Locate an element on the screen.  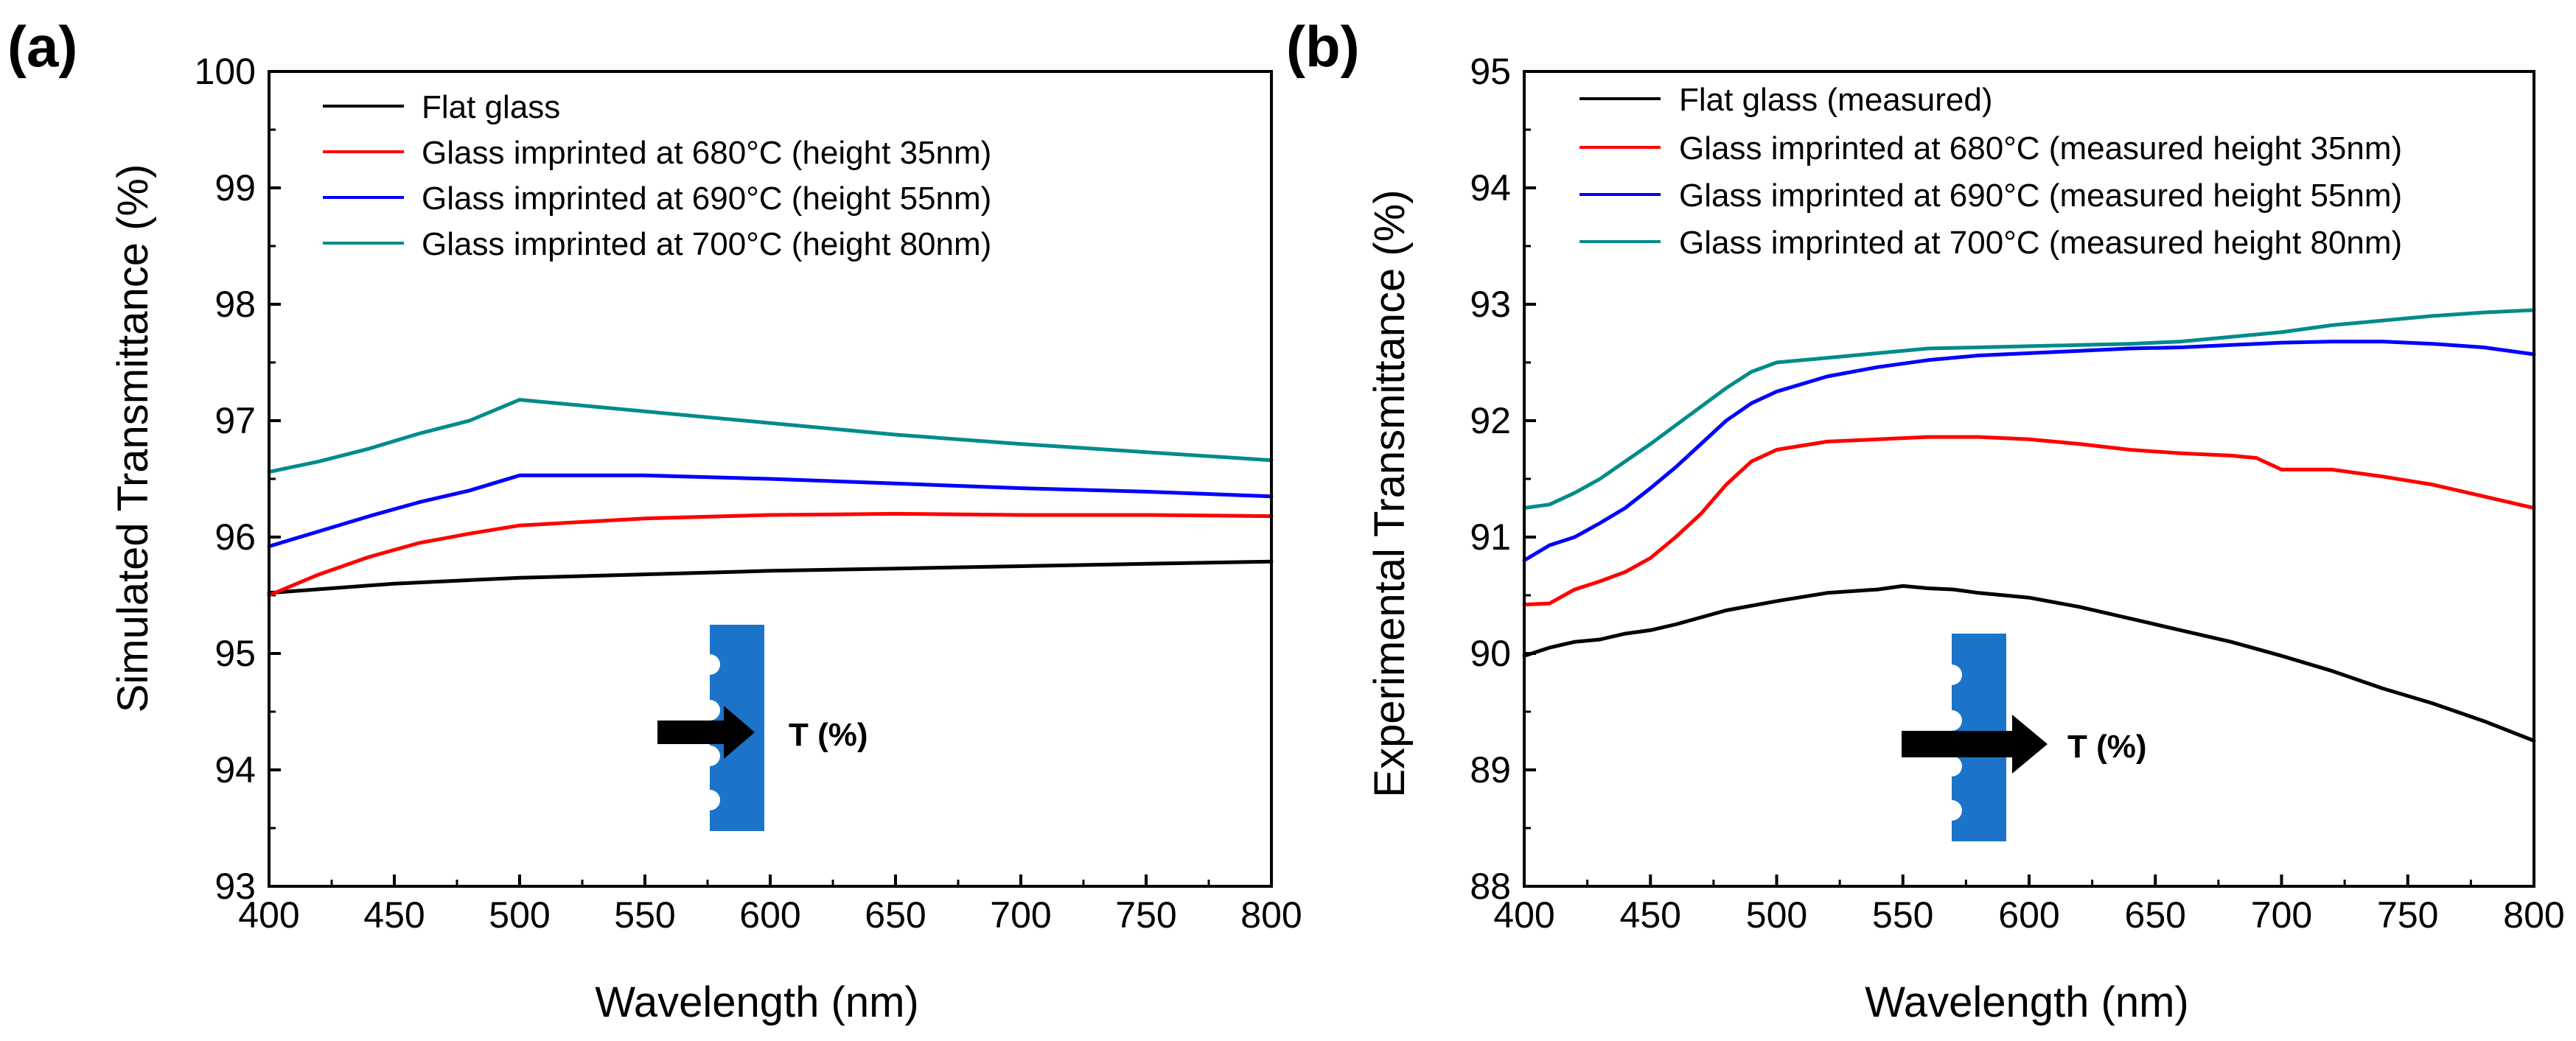
y-tick-label-b: 92 is located at coordinates (1490, 420).